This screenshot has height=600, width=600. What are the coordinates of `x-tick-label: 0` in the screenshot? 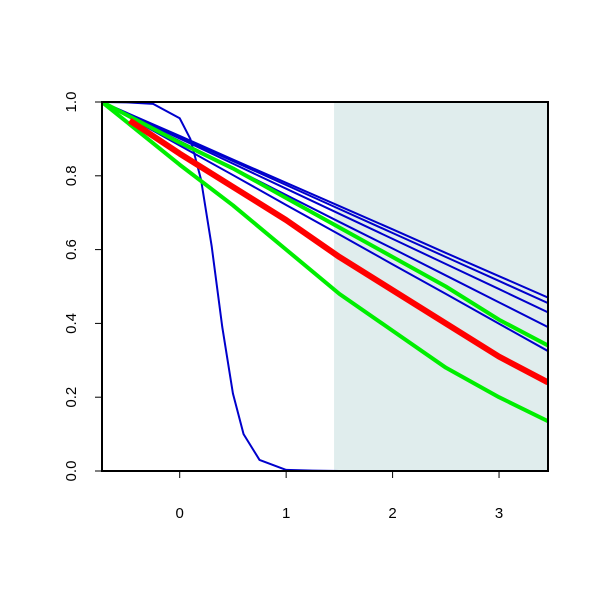 It's located at (180, 513).